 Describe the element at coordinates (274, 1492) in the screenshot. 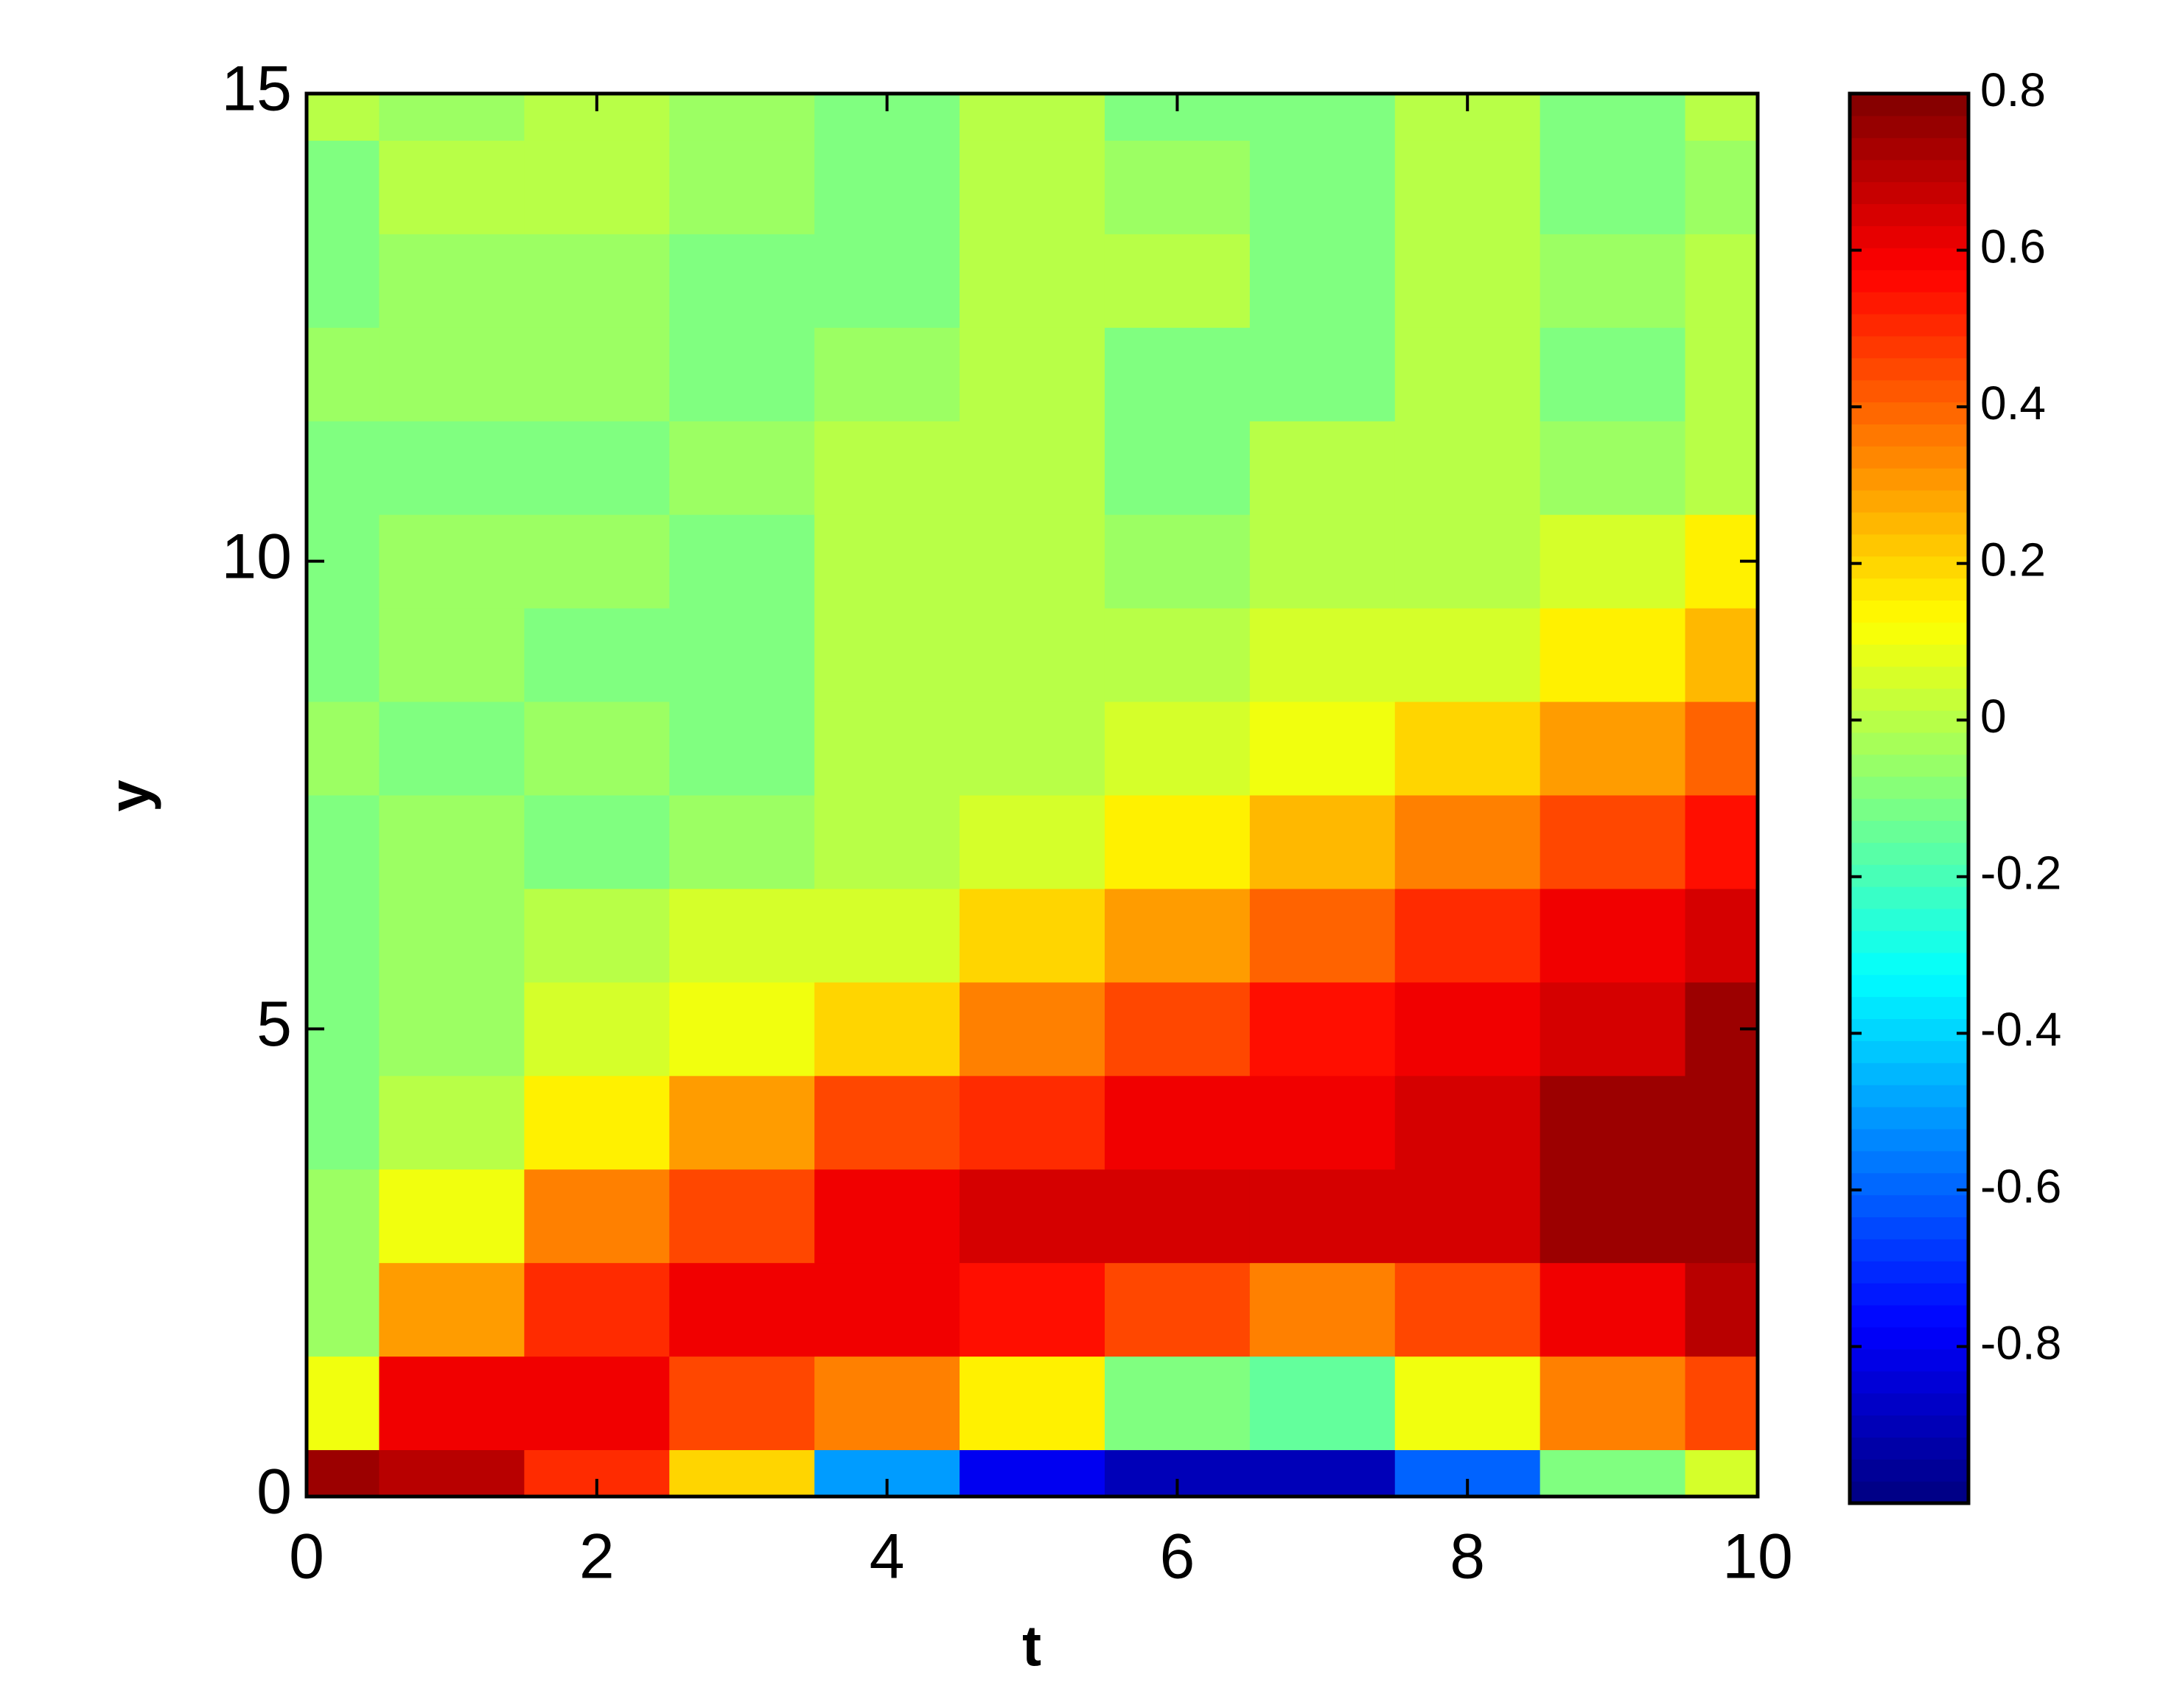

I see `y-tick-label: 0` at that location.